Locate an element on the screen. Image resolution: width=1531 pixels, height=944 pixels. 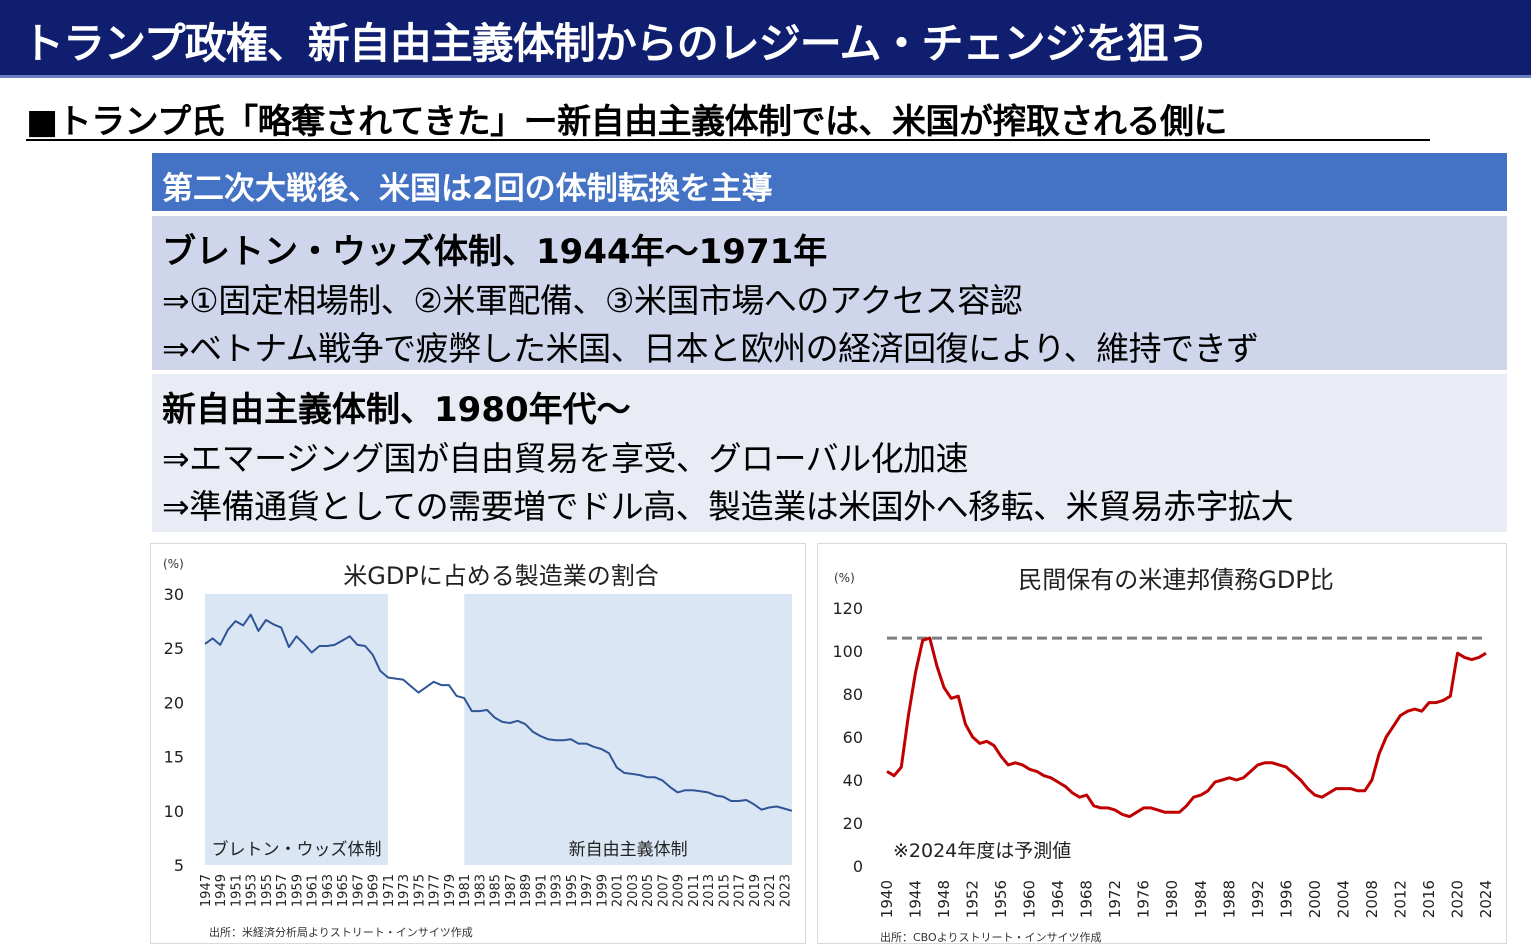
shaded-region-label: ブレトン・ウッズ体制 is located at coordinates (296, 849).